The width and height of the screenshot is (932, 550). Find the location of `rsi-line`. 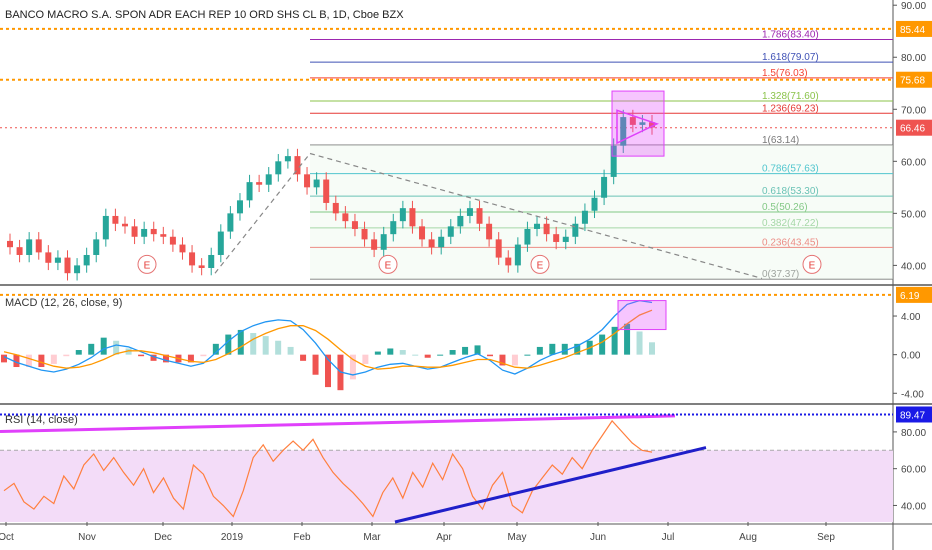

rsi-line is located at coordinates (328, 468).